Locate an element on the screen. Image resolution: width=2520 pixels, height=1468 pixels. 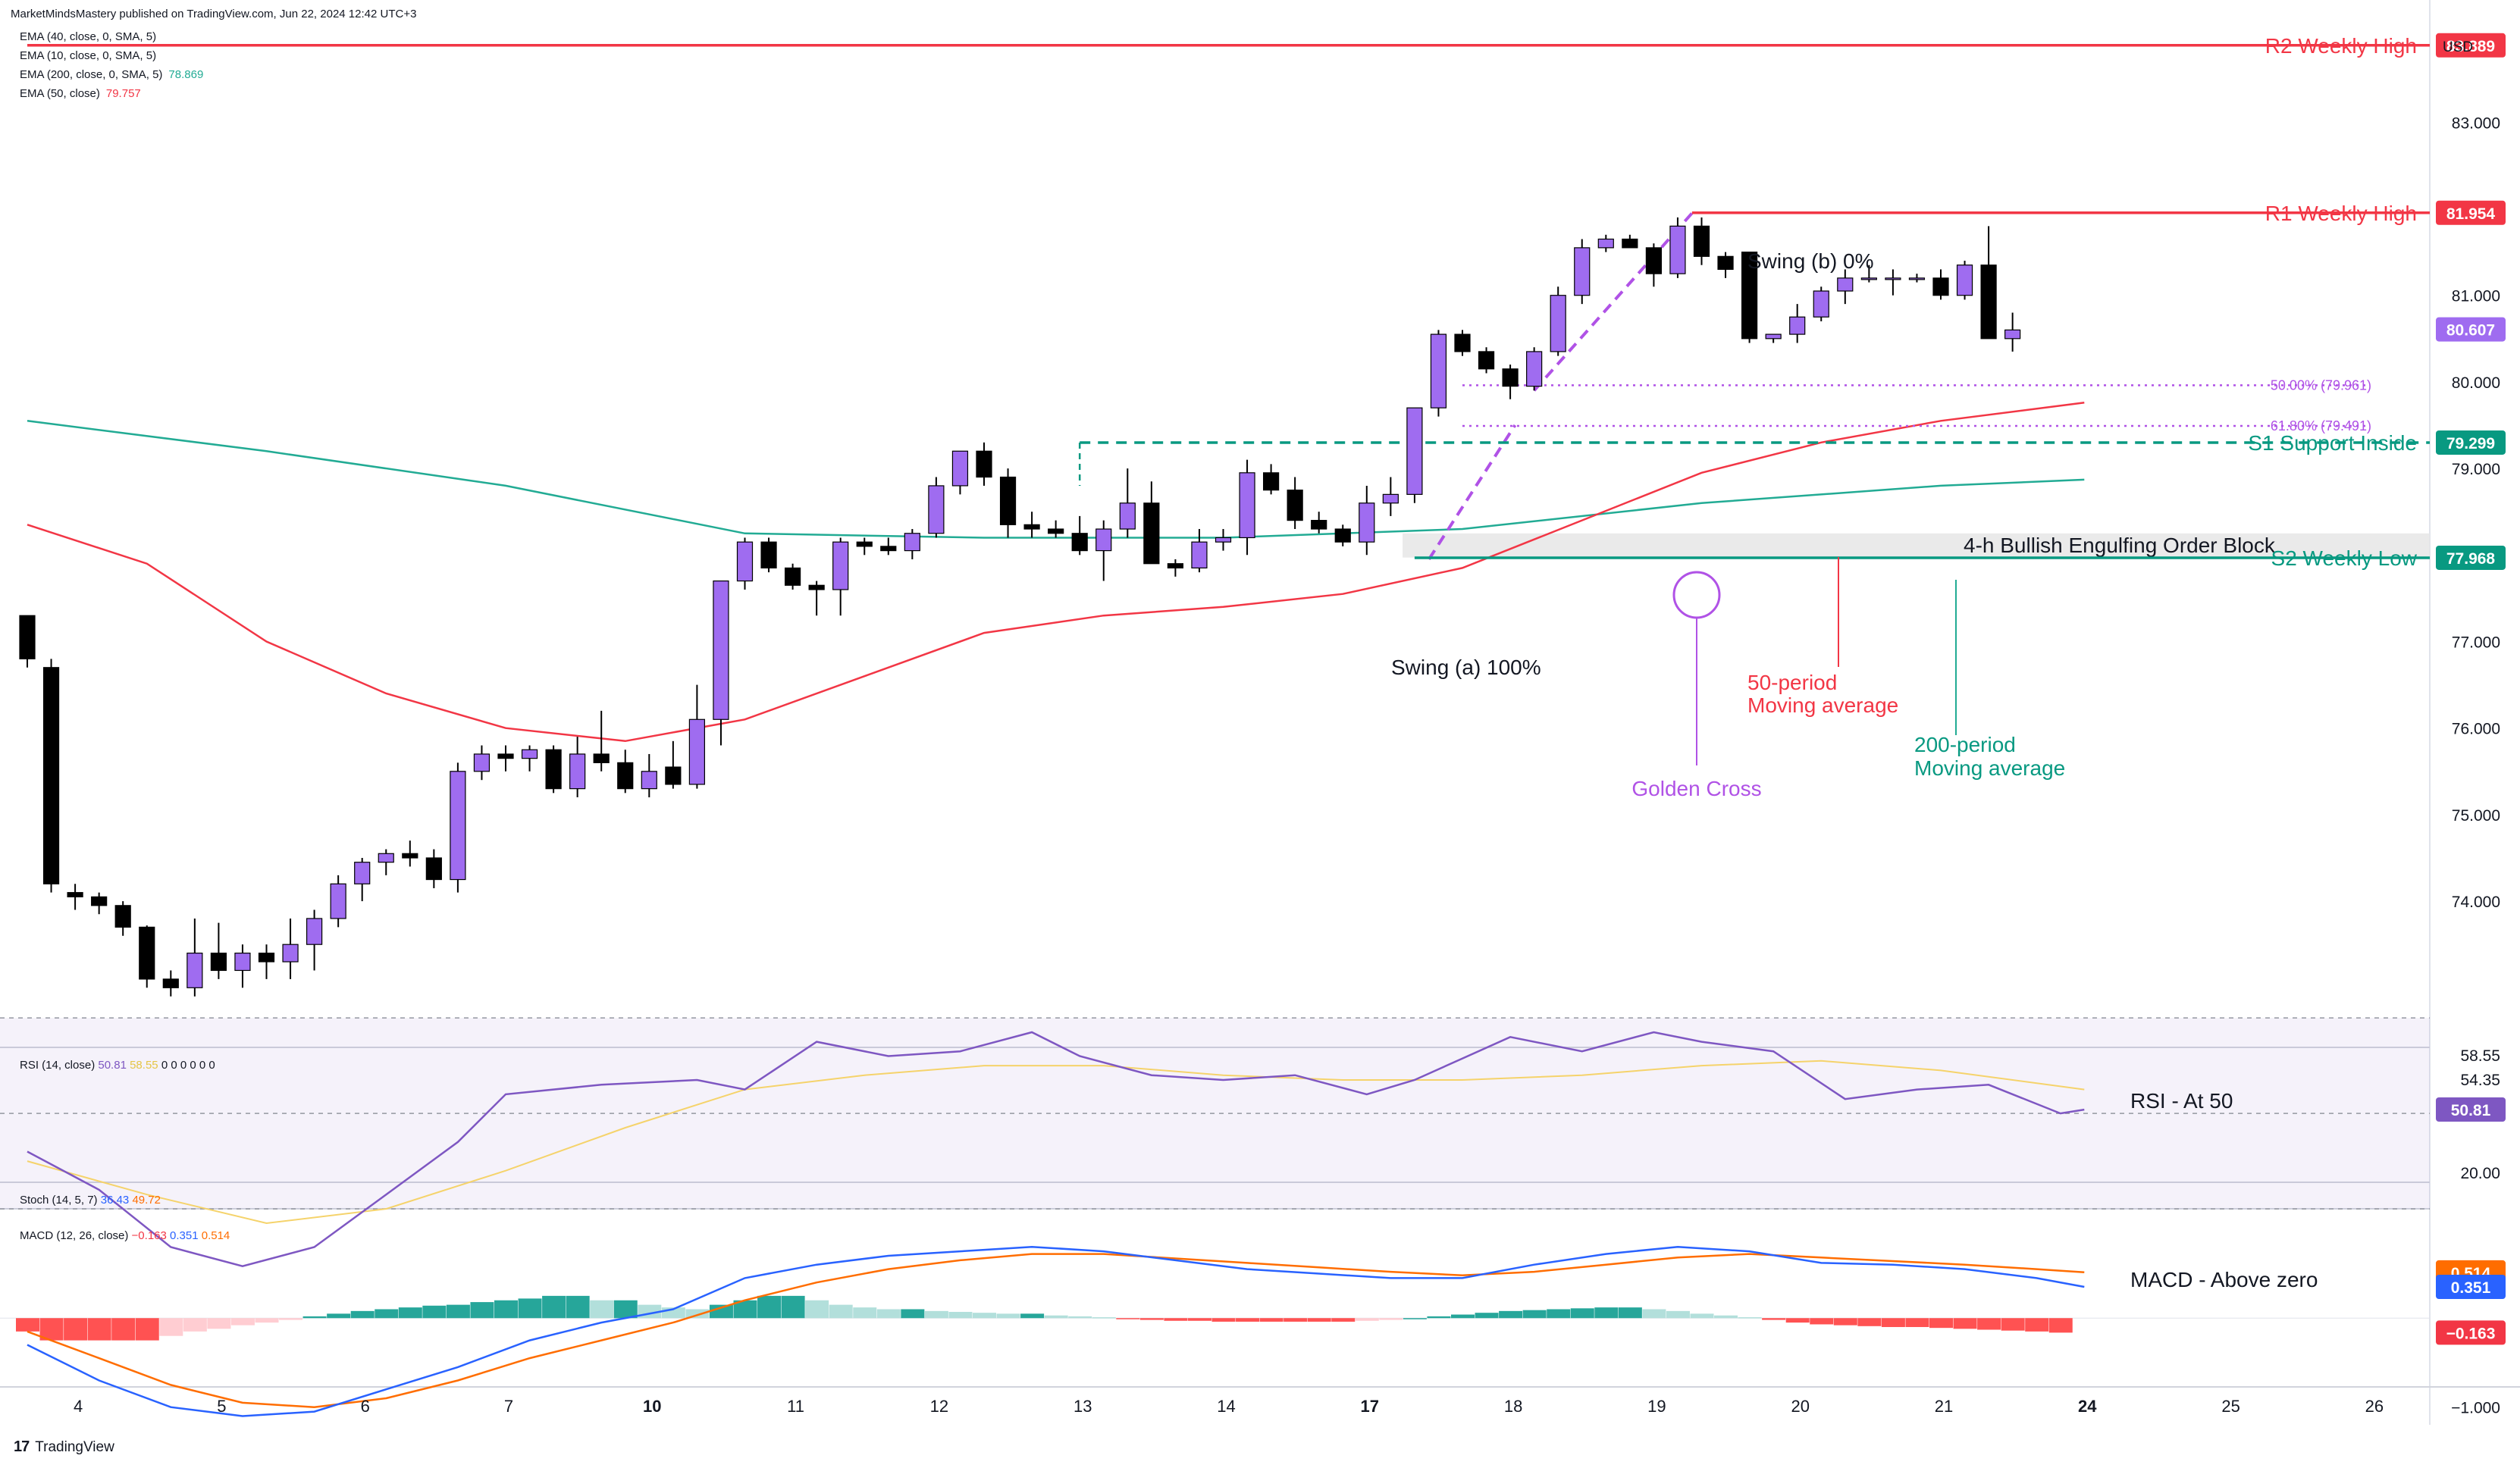
indicator-legend-ema50: EMA (50, close) 79.757 is located at coordinates (80, 93).